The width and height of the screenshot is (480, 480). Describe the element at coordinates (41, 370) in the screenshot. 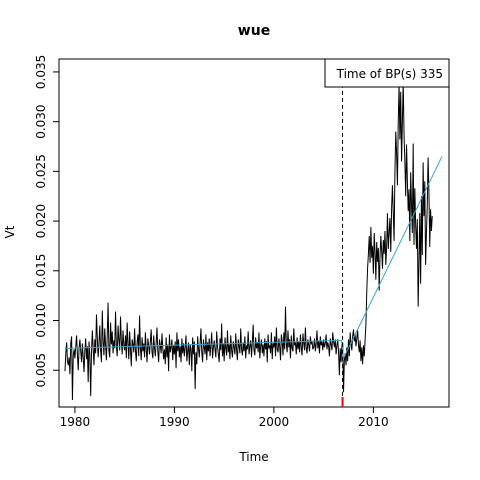

I see `y-tick-label: 0.005` at that location.